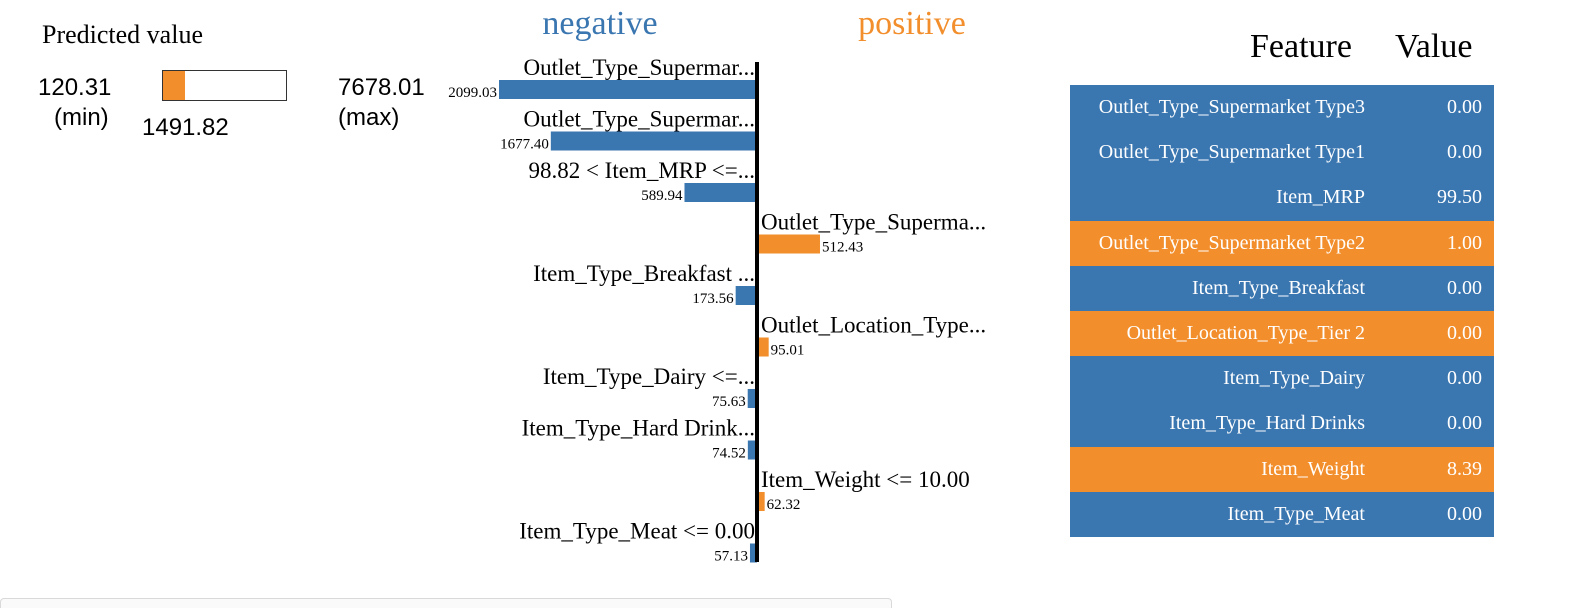 Image resolution: width=1580 pixels, height=610 pixels. I want to click on table-row: Outlet_Type_Supermarket Type3 0.00, so click(1282, 108).